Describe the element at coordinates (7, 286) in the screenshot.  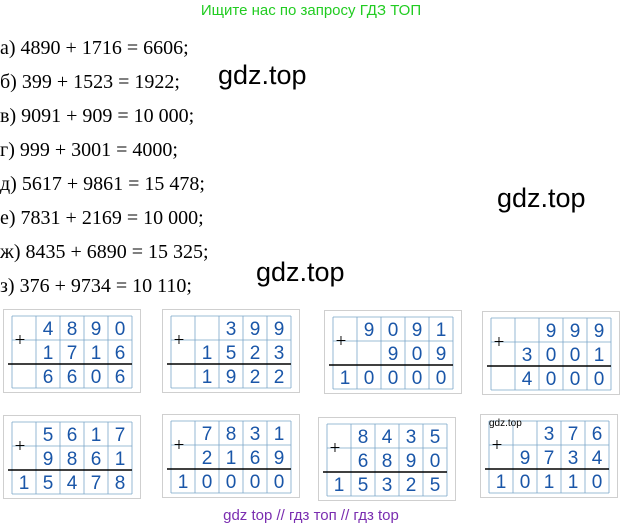
I see `equation-label: з)` at that location.